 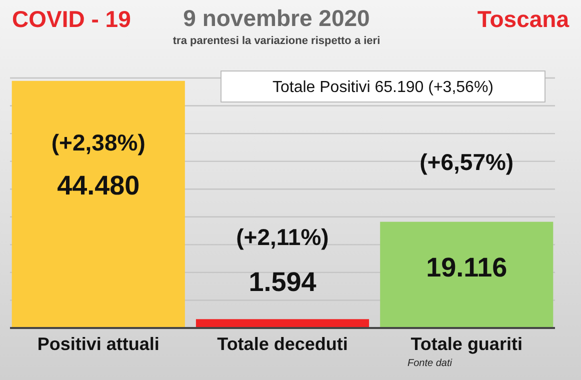 I want to click on text: Toscana, so click(x=523, y=19).